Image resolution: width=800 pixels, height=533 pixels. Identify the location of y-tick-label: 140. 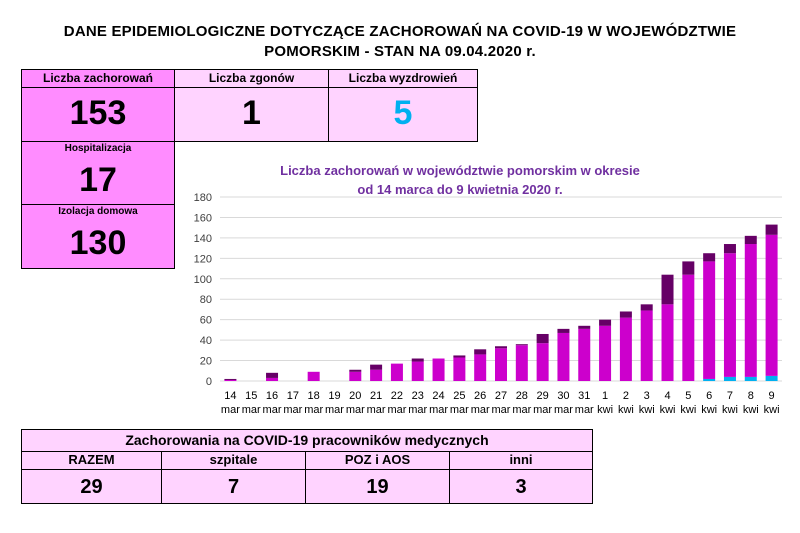
(203, 239).